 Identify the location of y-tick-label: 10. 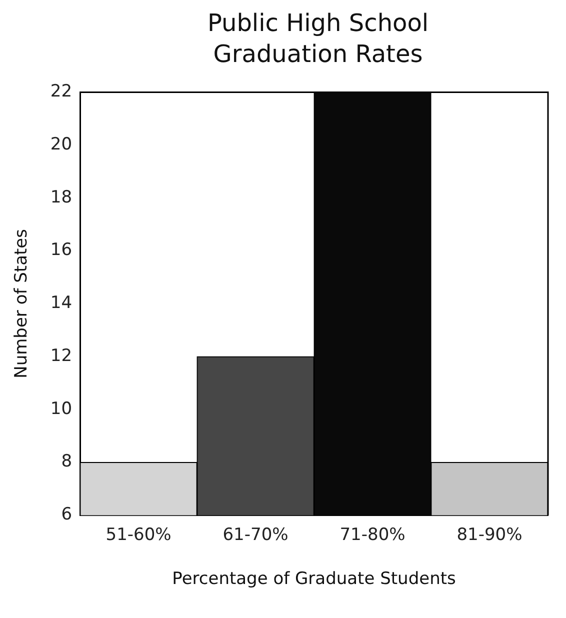
(61, 409).